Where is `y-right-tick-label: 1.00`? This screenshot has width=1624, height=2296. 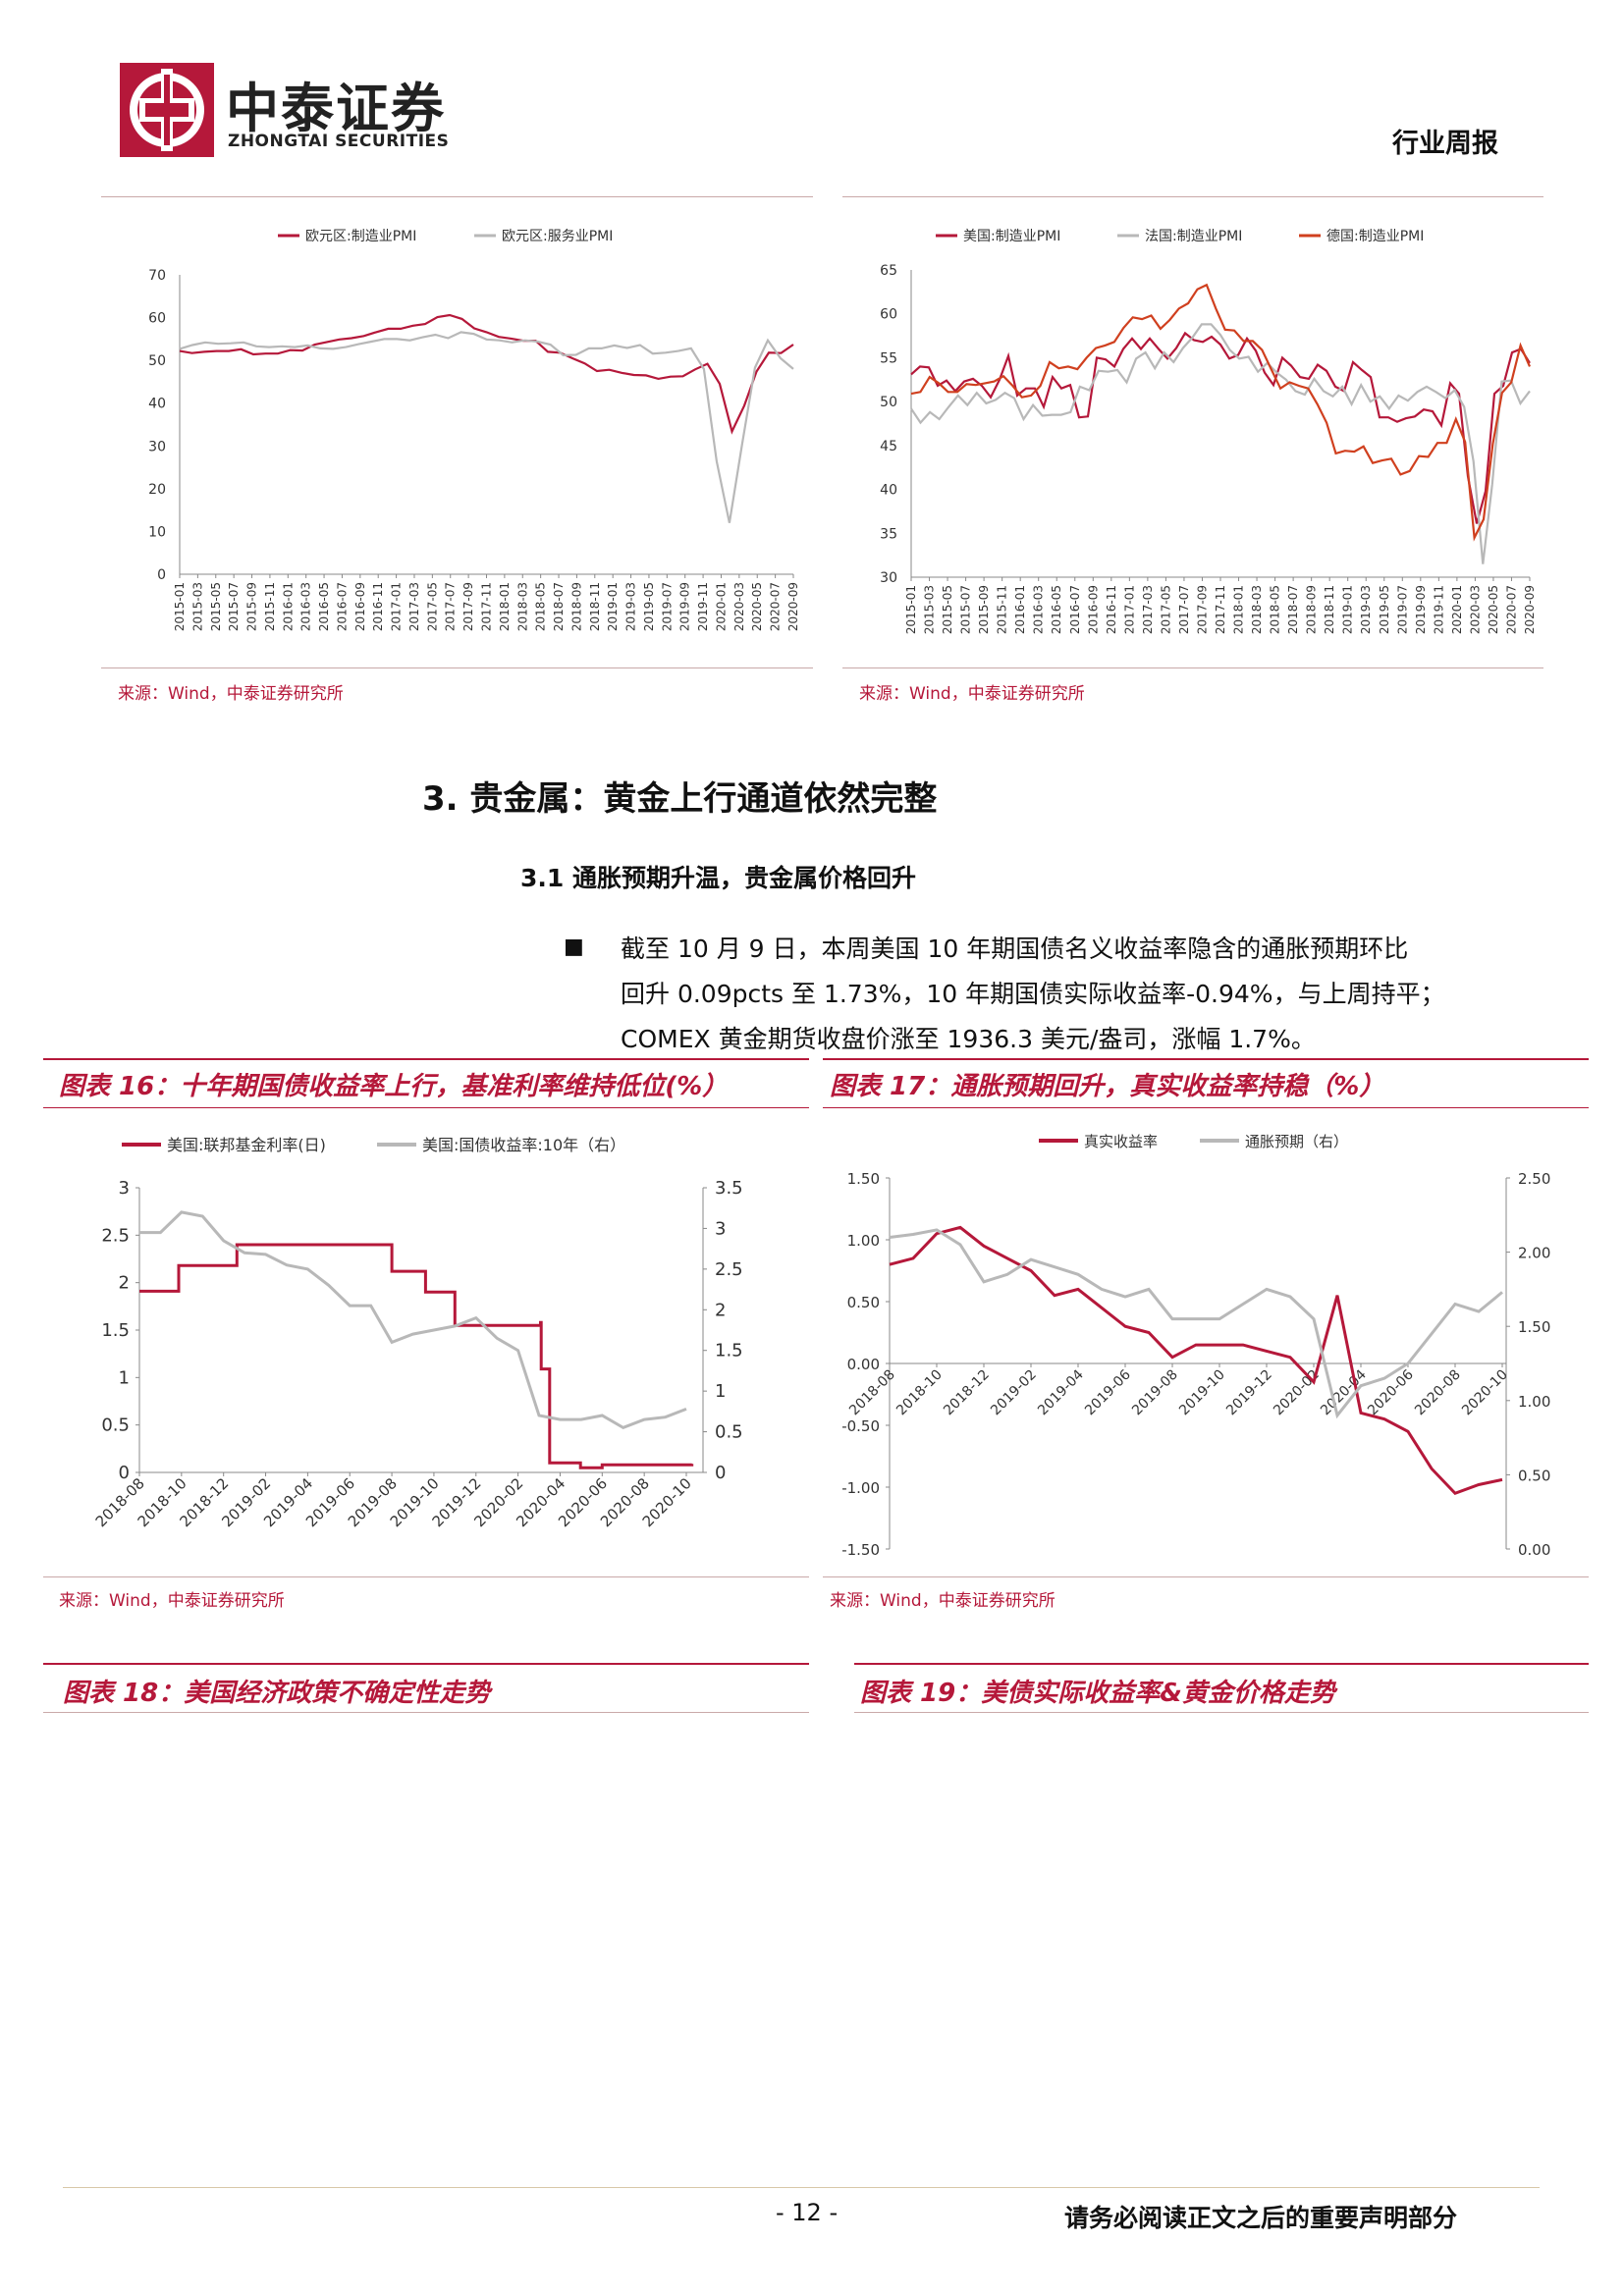
y-right-tick-label: 1.00 is located at coordinates (1534, 1402).